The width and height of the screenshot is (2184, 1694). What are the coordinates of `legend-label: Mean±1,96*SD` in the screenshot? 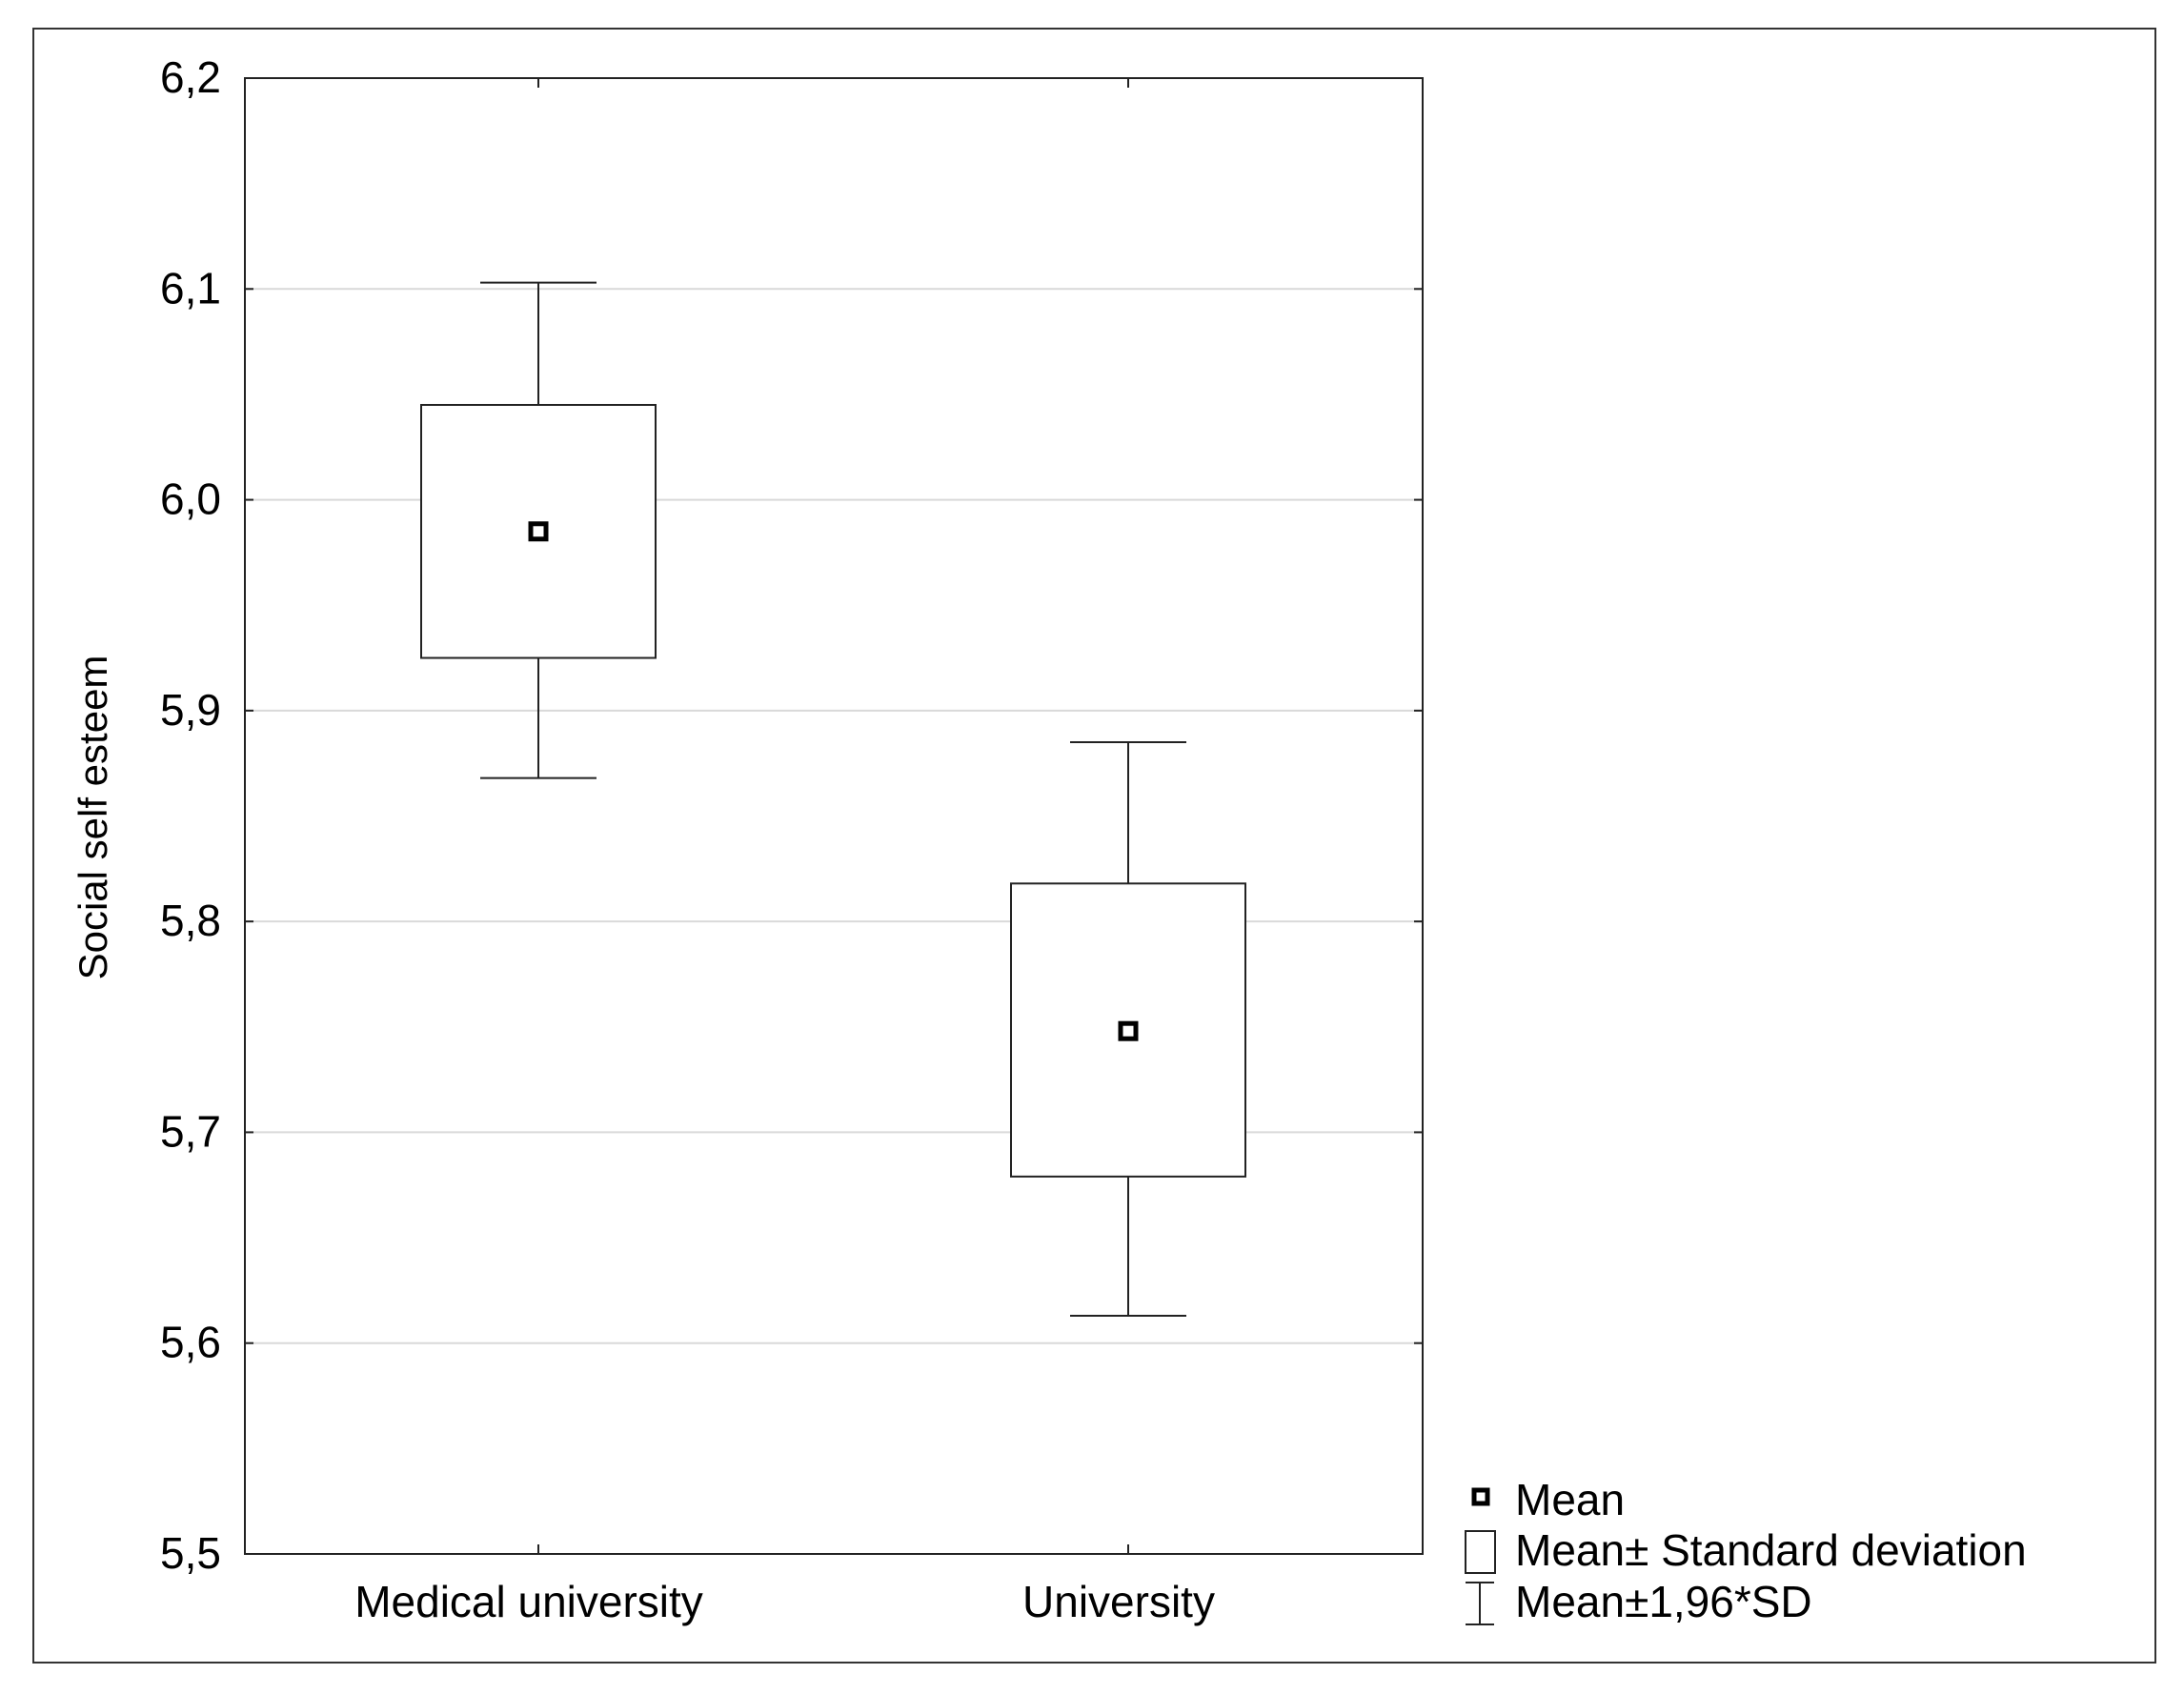 It's located at (1663, 1601).